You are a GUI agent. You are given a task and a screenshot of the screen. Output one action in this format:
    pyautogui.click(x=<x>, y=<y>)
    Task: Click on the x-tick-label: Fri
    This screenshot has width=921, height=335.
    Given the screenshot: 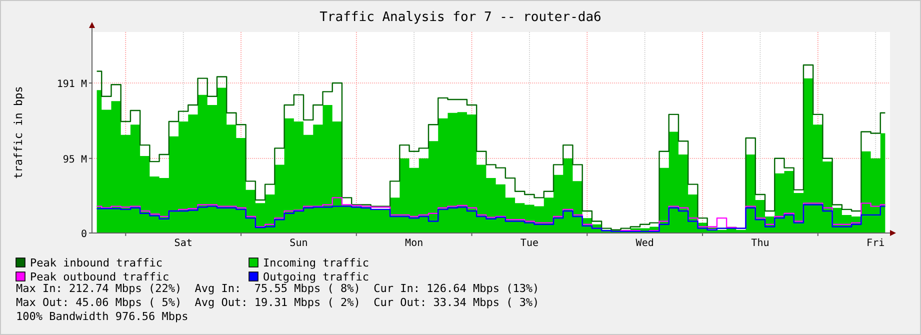 What is the action you would take?
    pyautogui.click(x=875, y=243)
    